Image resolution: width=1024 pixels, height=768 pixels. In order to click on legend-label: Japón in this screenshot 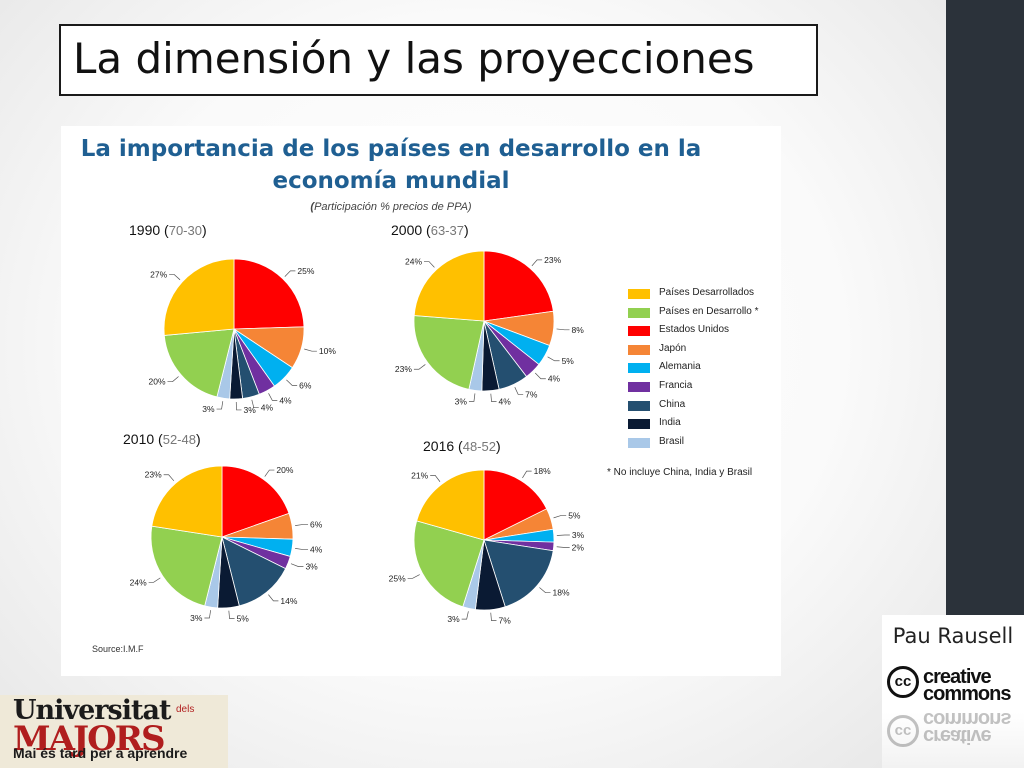, I will do `click(673, 348)`.